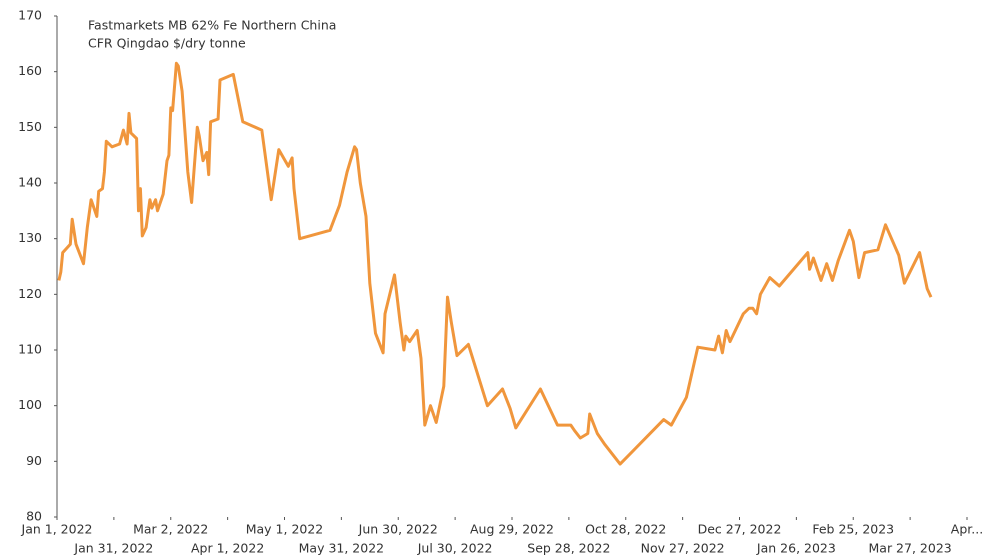 The width and height of the screenshot is (1000, 560). Describe the element at coordinates (30, 70) in the screenshot. I see `y-tick-label: 160` at that location.